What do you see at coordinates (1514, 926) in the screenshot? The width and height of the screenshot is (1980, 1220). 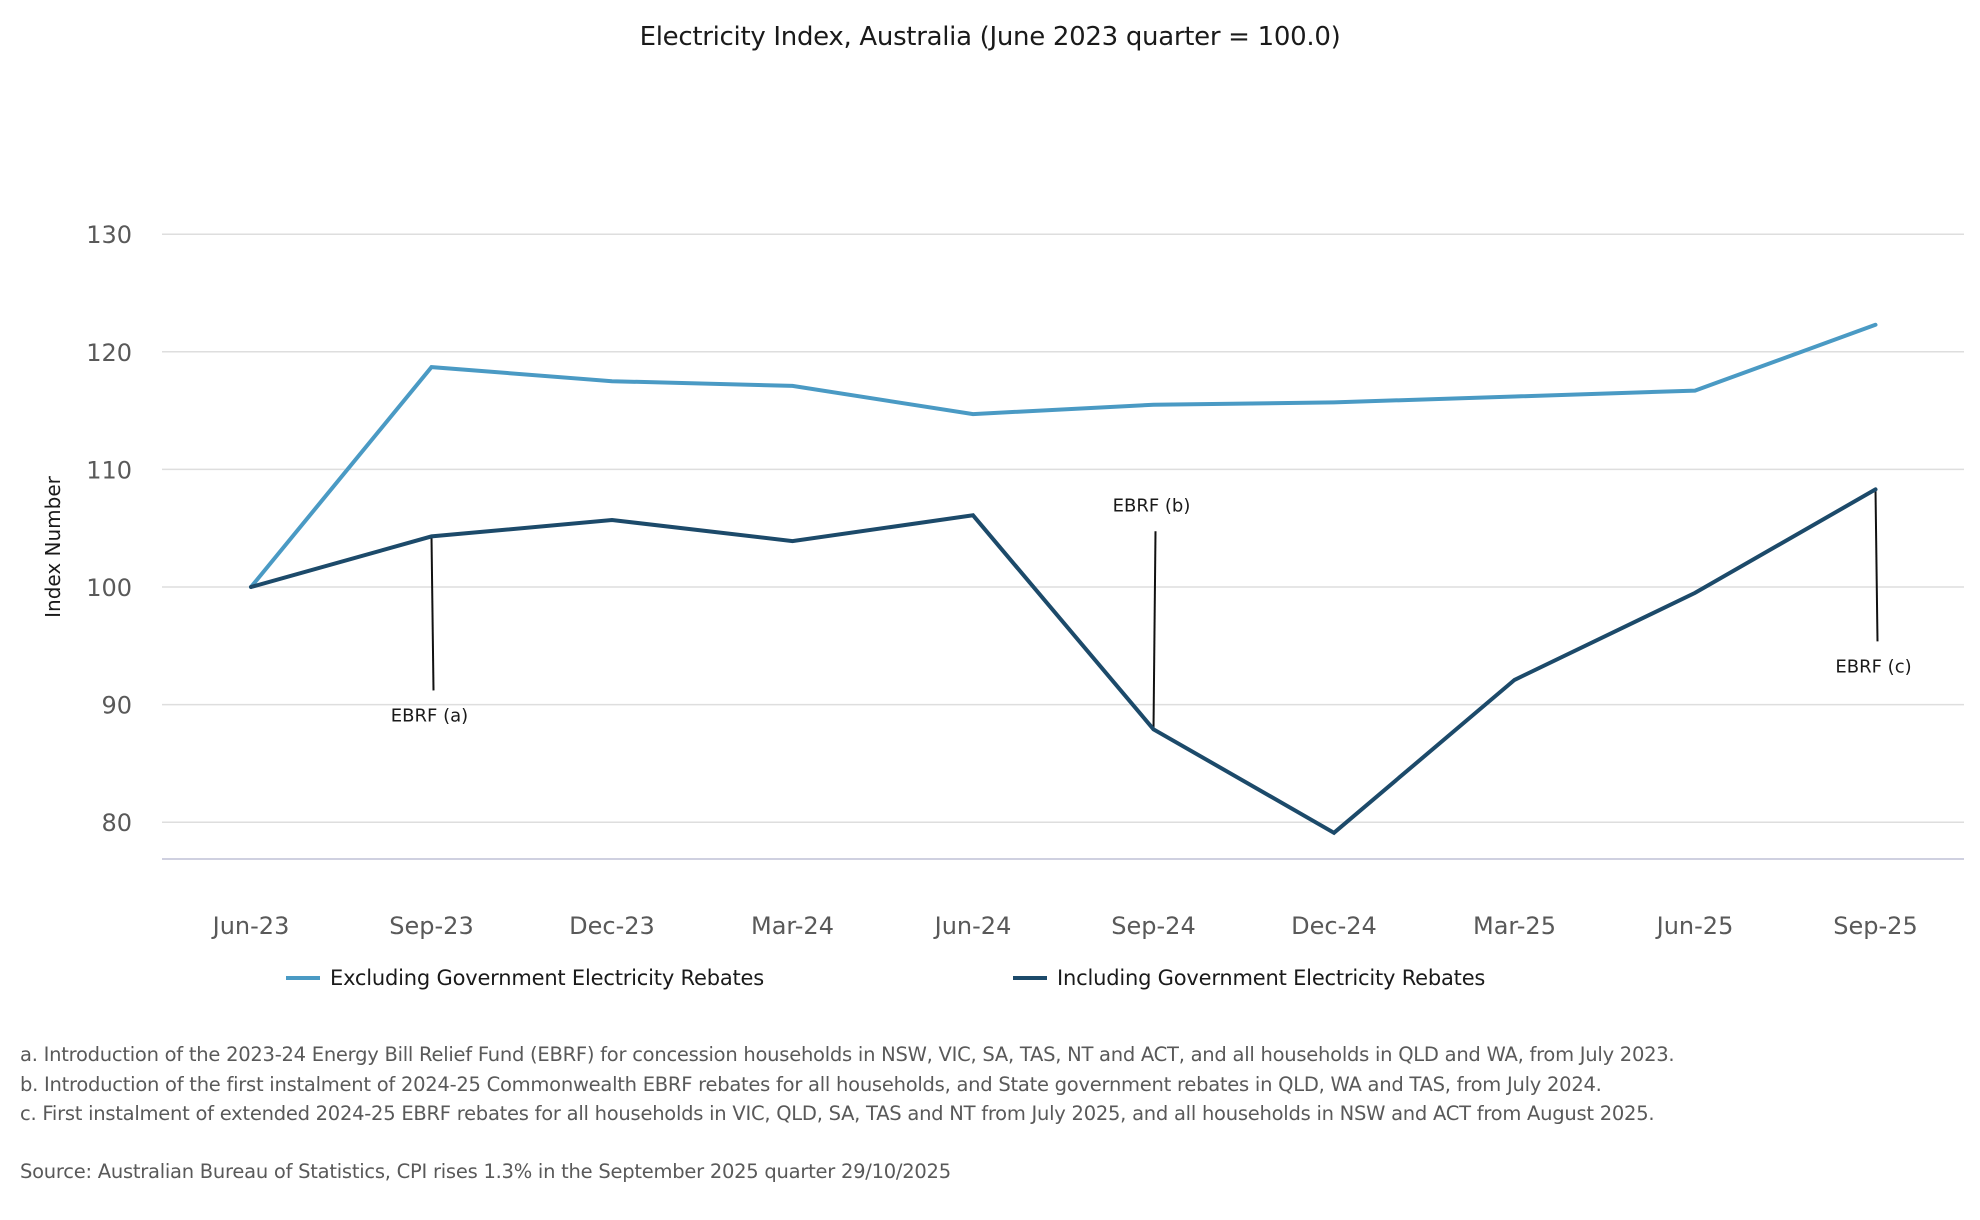 I see `x-tick-label: Mar-25` at bounding box center [1514, 926].